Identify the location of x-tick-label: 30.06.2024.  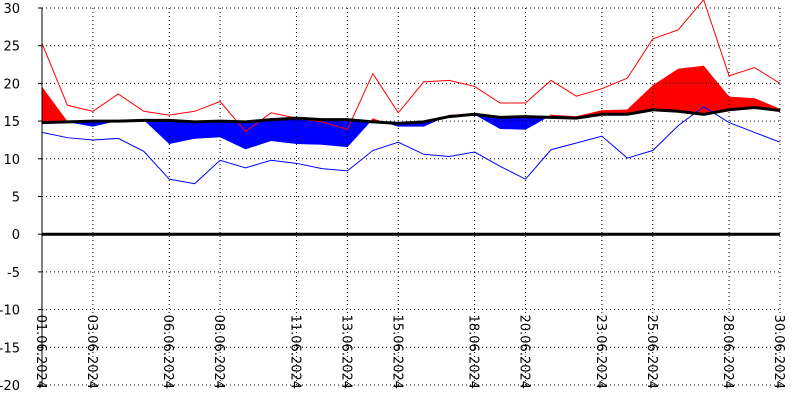
(778, 352).